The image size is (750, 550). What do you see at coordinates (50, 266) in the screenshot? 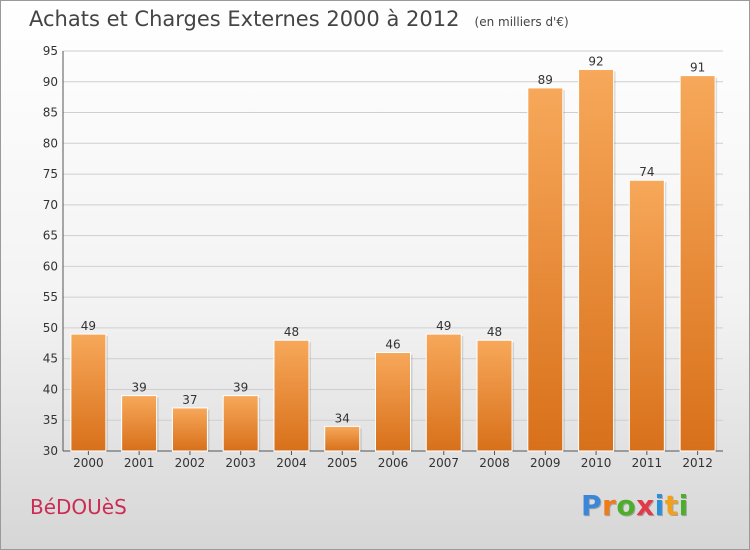
I see `y-tick-label: 60` at bounding box center [50, 266].